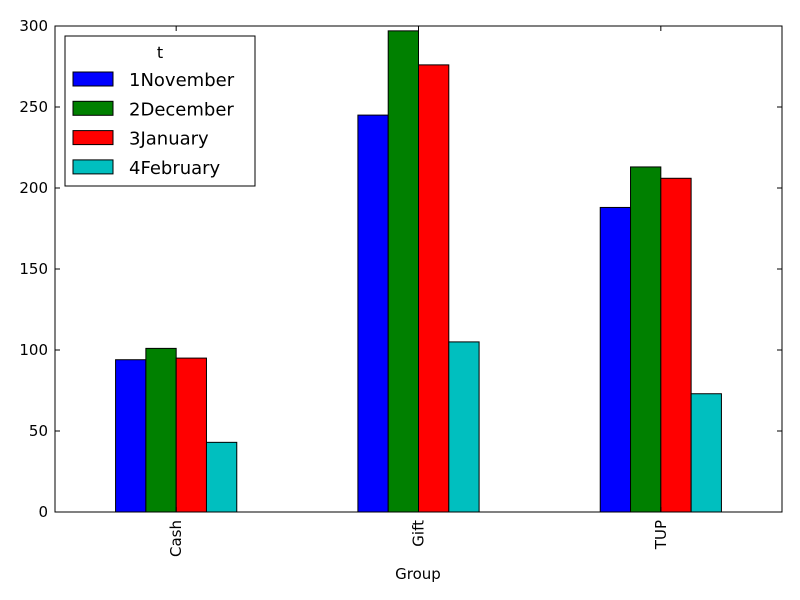  What do you see at coordinates (93, 79) in the screenshot?
I see `legend-swatch-1november` at bounding box center [93, 79].